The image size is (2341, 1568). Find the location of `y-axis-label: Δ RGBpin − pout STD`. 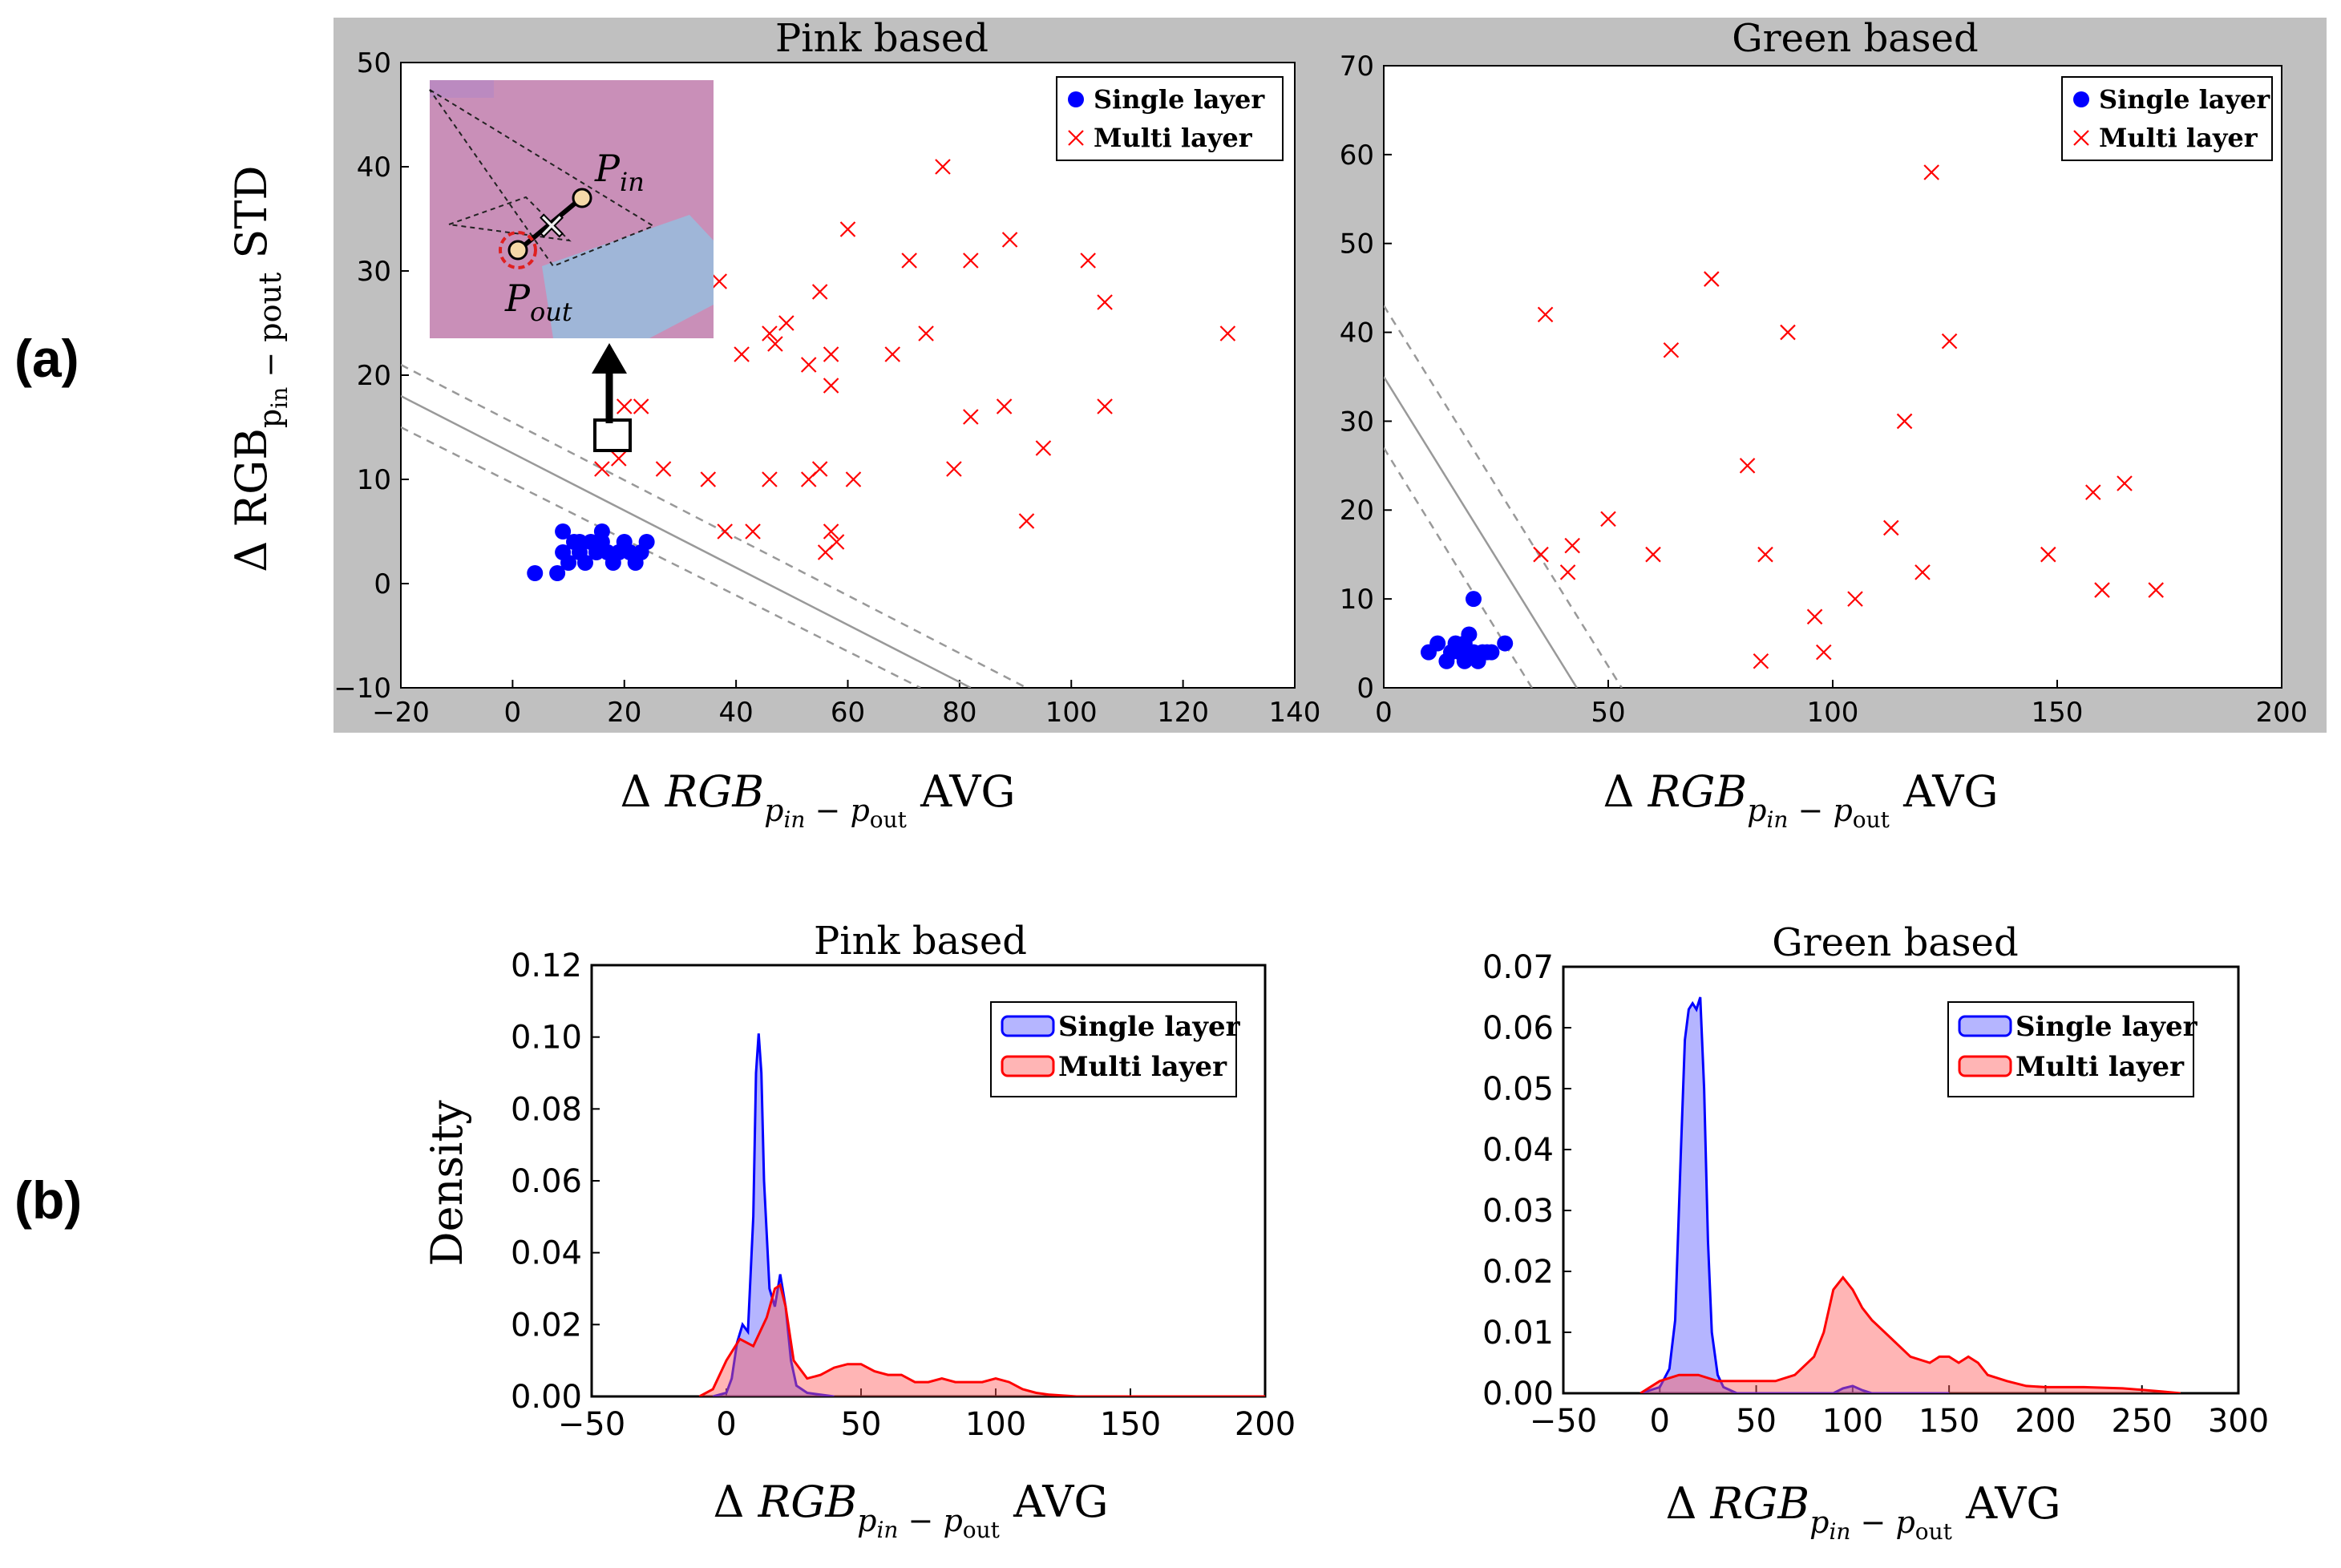

y-axis-label: Δ RGBpin − pout STD is located at coordinates (260, 368).